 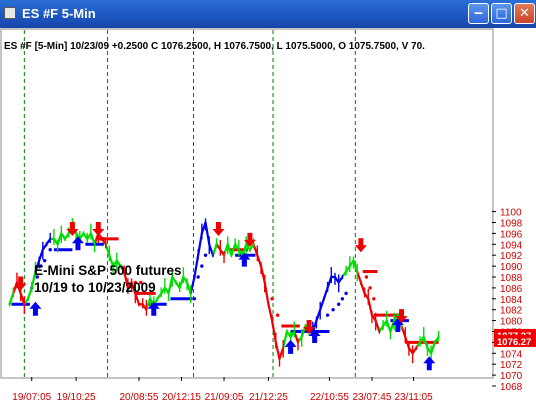 What do you see at coordinates (511, 245) in the screenshot?
I see `y-tick-label: 1094` at bounding box center [511, 245].